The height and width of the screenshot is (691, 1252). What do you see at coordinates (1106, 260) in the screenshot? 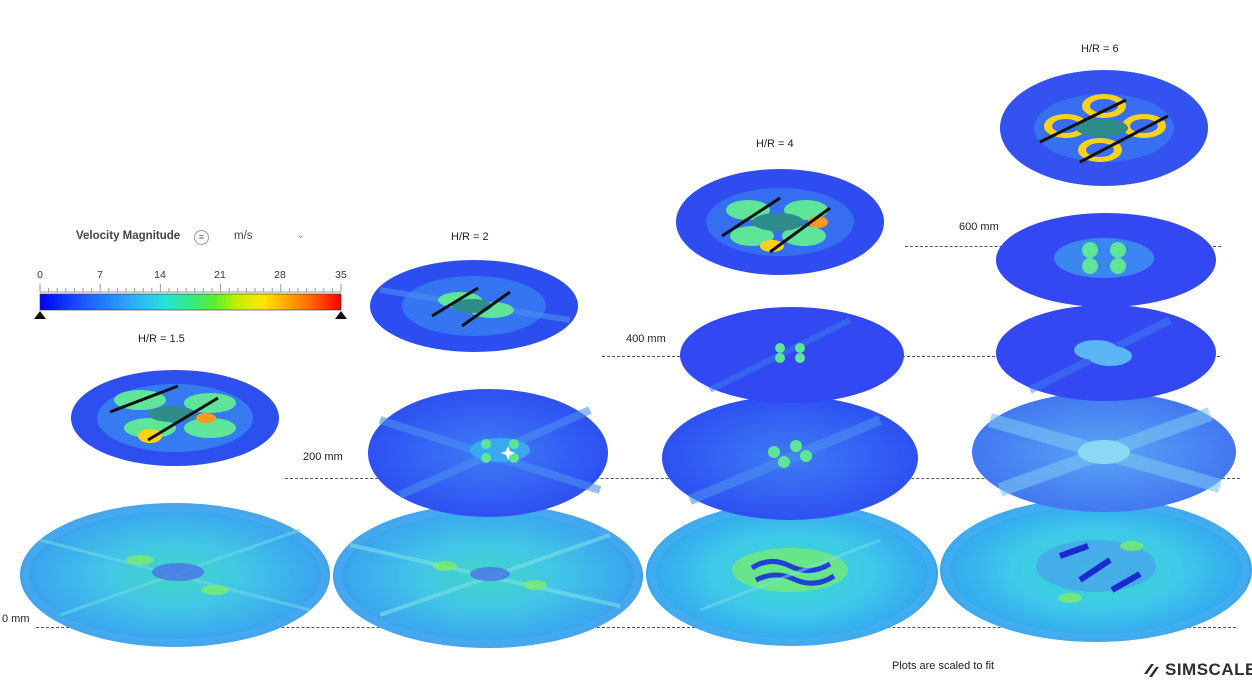
I see `plot-hr6-600mm` at bounding box center [1106, 260].